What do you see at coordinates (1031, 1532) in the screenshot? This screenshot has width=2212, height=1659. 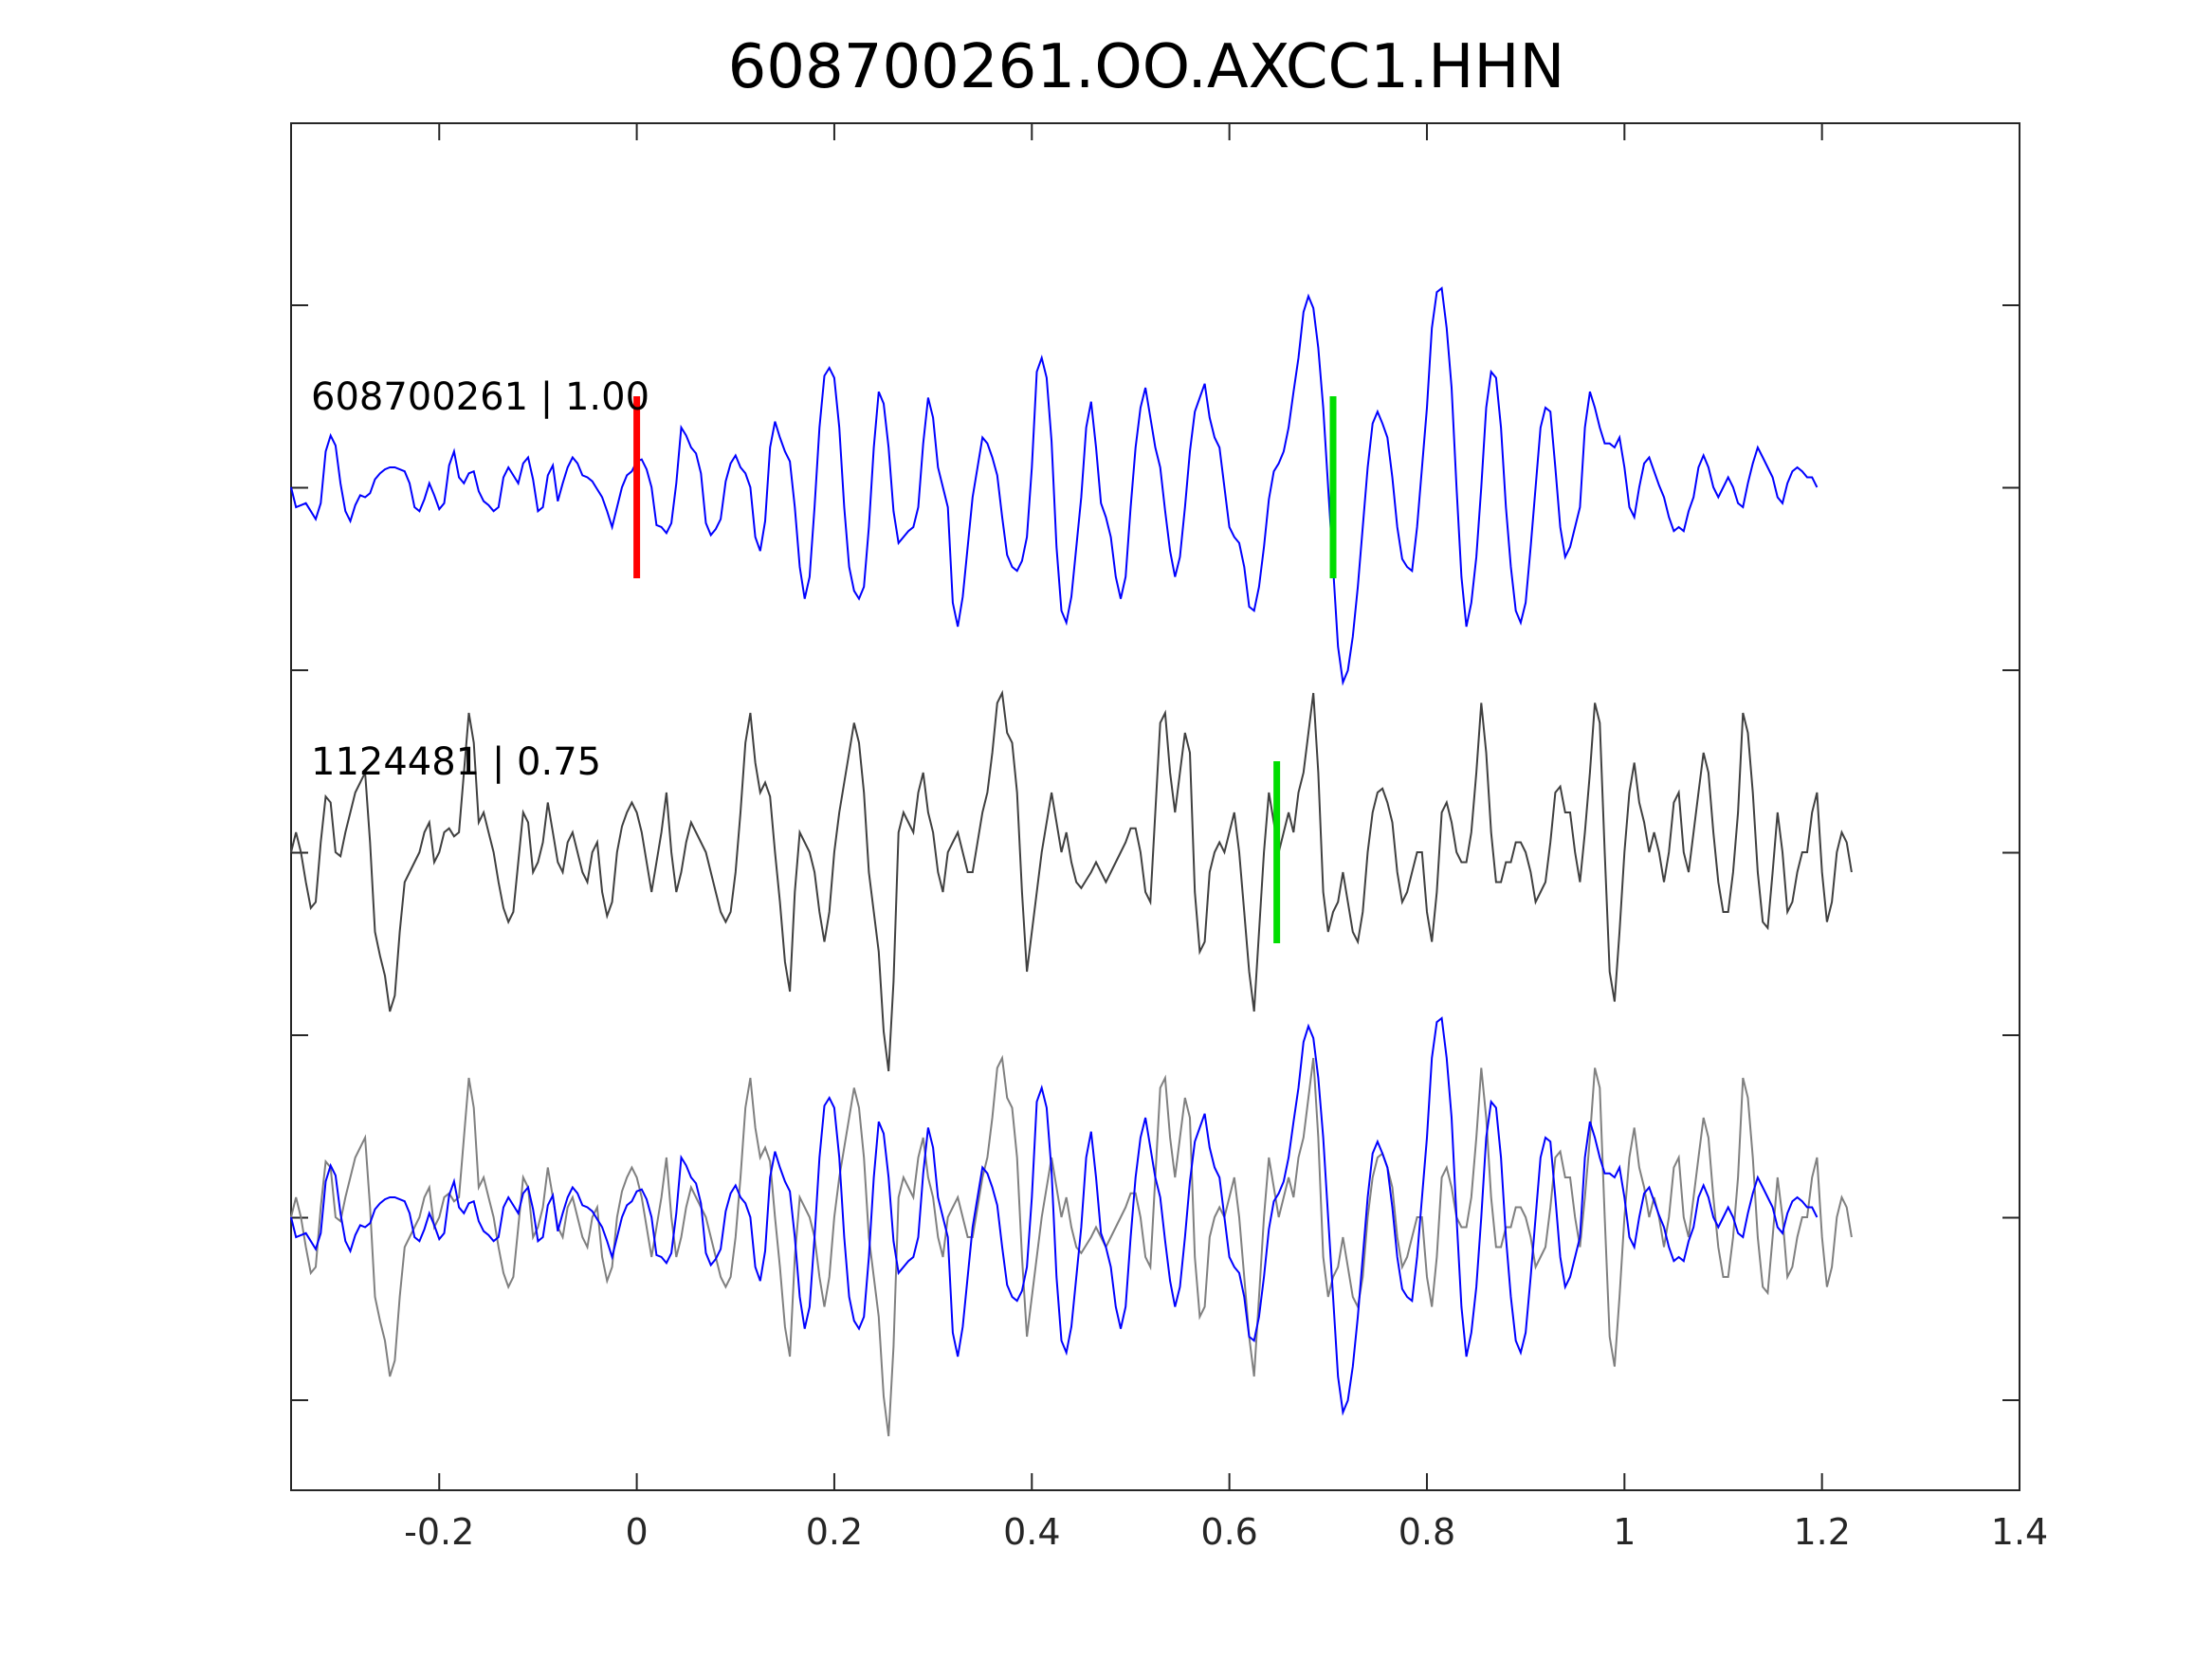 I see `x-tick-label: 0.4` at bounding box center [1031, 1532].